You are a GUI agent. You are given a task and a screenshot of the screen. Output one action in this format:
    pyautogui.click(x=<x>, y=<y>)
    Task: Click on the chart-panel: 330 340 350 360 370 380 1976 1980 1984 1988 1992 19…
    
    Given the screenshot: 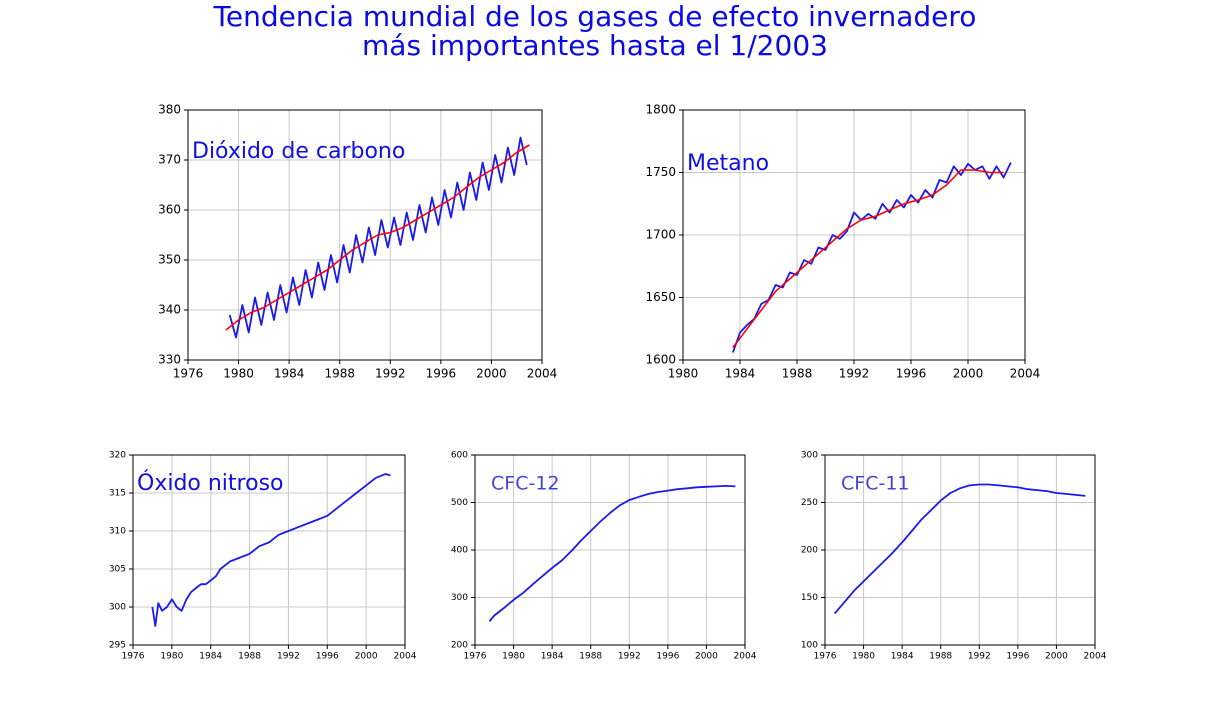 What is the action you would take?
    pyautogui.click(x=357, y=242)
    